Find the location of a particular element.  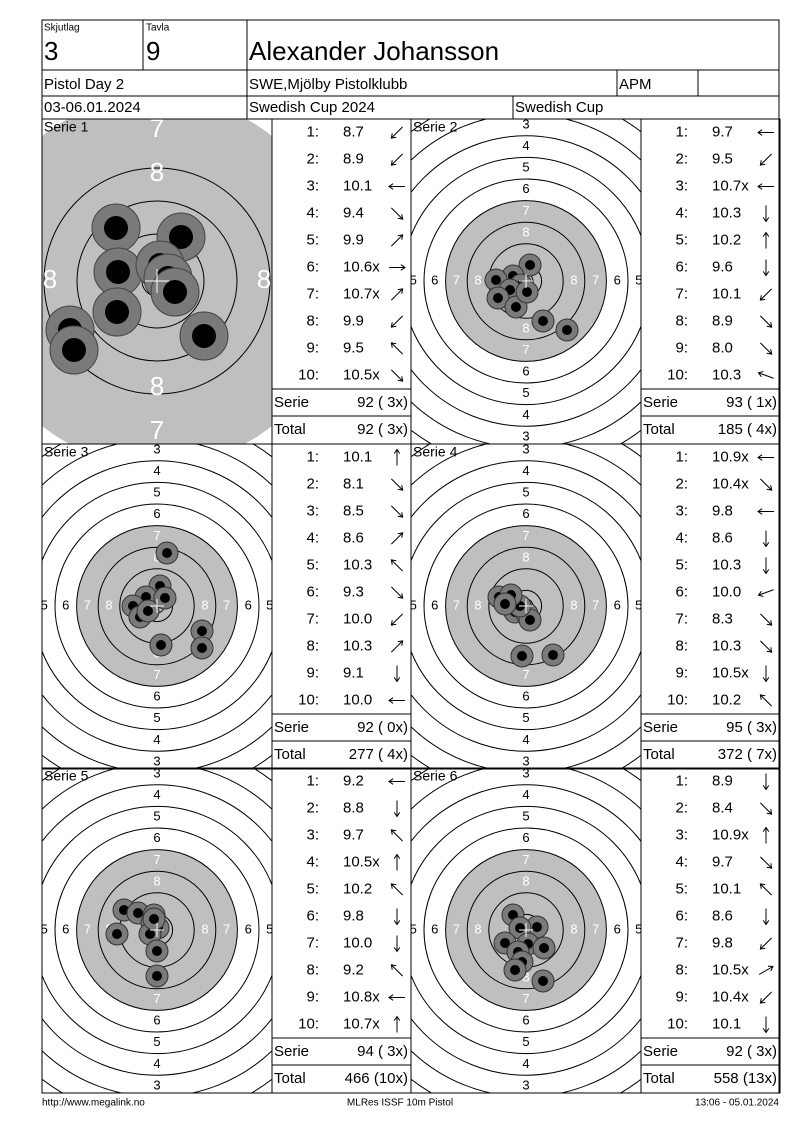

shot-number: 7: is located at coordinates (681, 618).